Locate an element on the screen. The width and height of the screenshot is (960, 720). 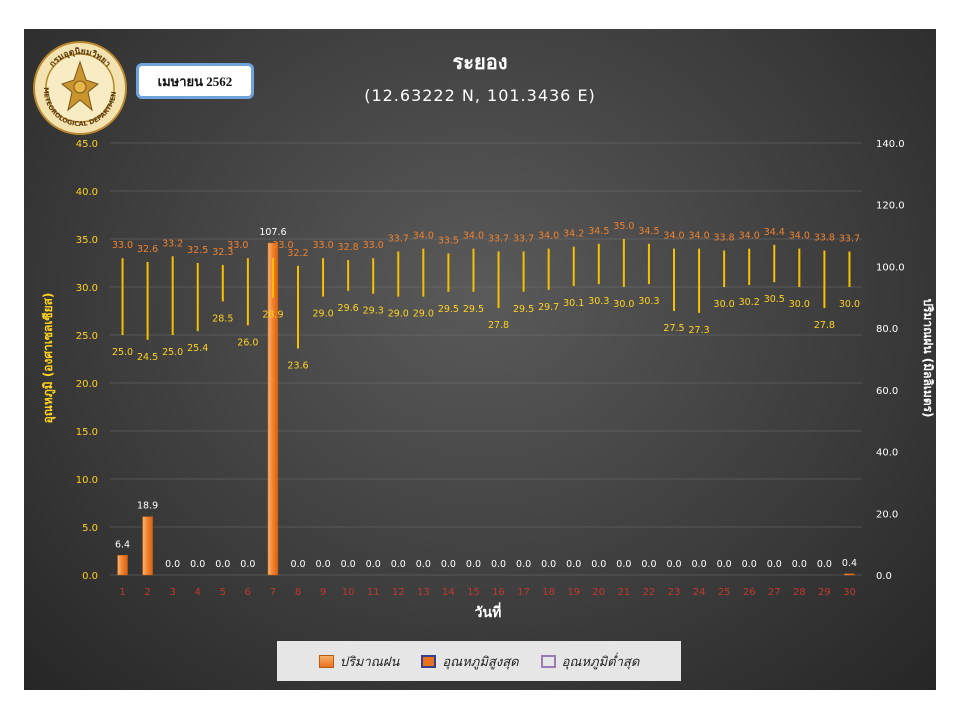
max-temp-data-label: 32.6 is located at coordinates (147, 249).